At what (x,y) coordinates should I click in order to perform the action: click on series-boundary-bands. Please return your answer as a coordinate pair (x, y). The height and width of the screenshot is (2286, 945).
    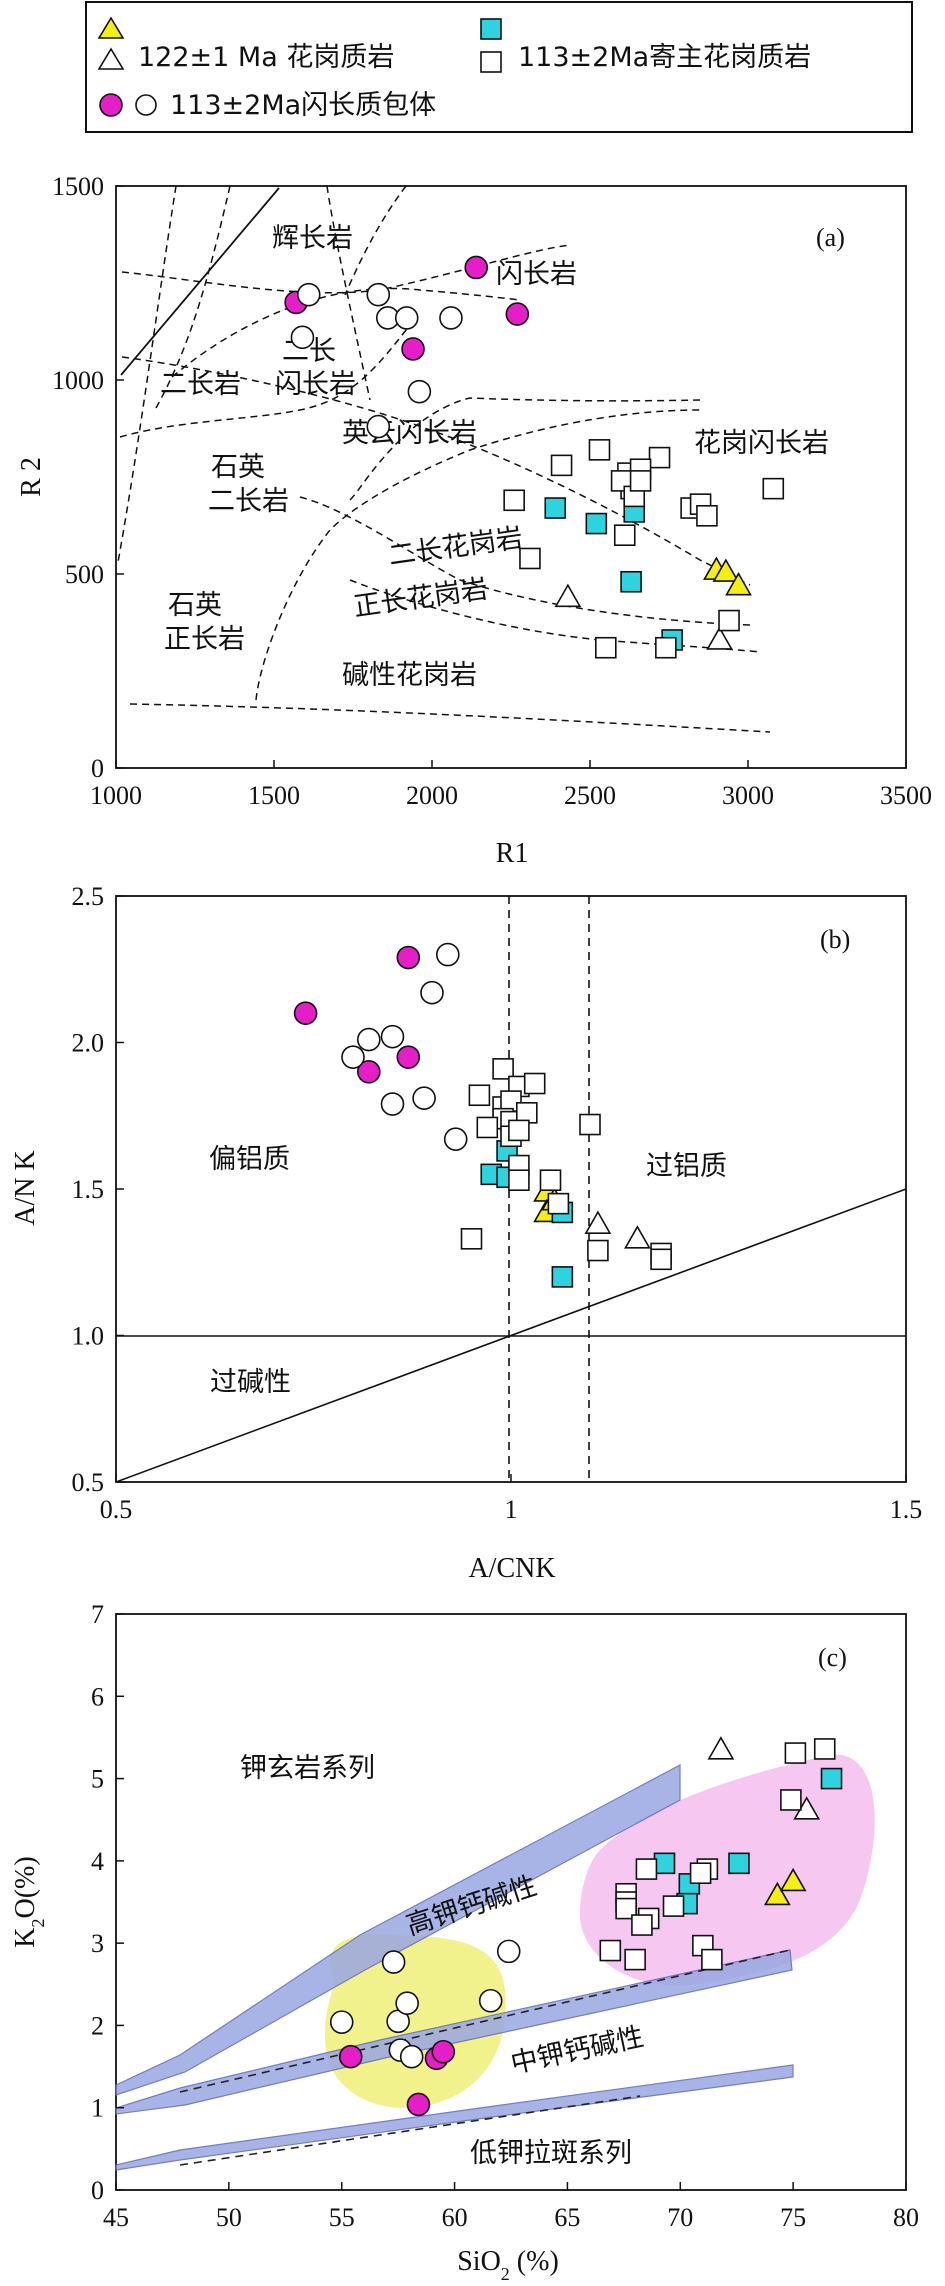
    Looking at the image, I should click on (454, 1967).